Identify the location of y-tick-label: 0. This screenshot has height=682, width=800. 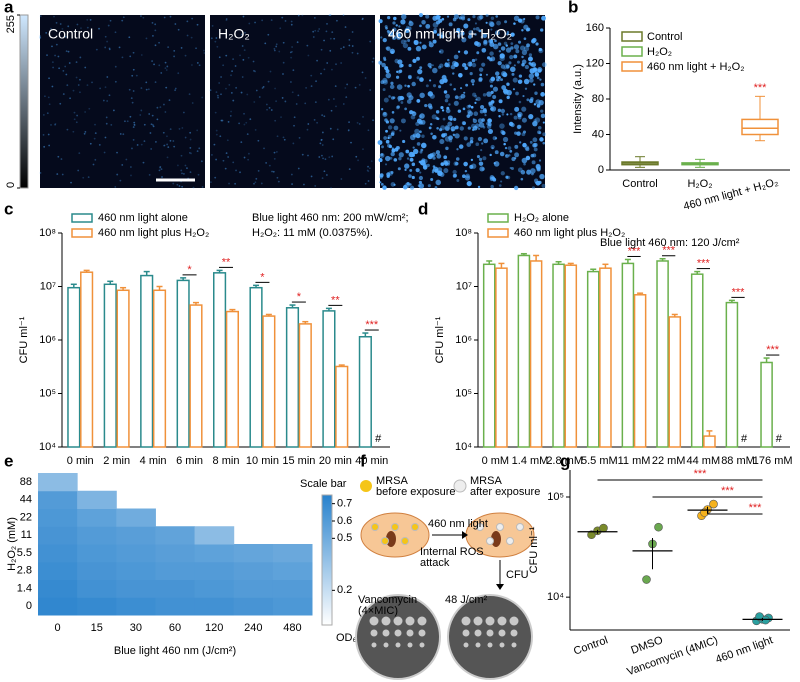
(29, 606).